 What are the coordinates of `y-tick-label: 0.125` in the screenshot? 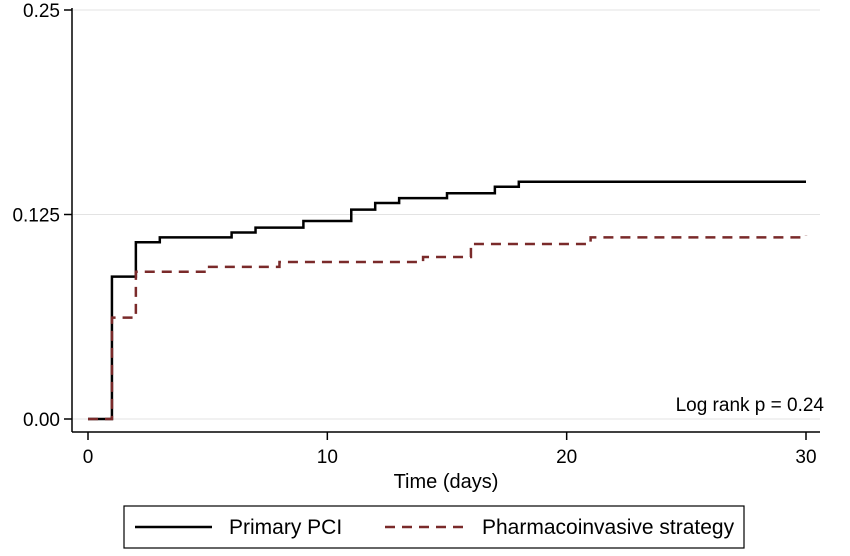 It's located at (36, 216).